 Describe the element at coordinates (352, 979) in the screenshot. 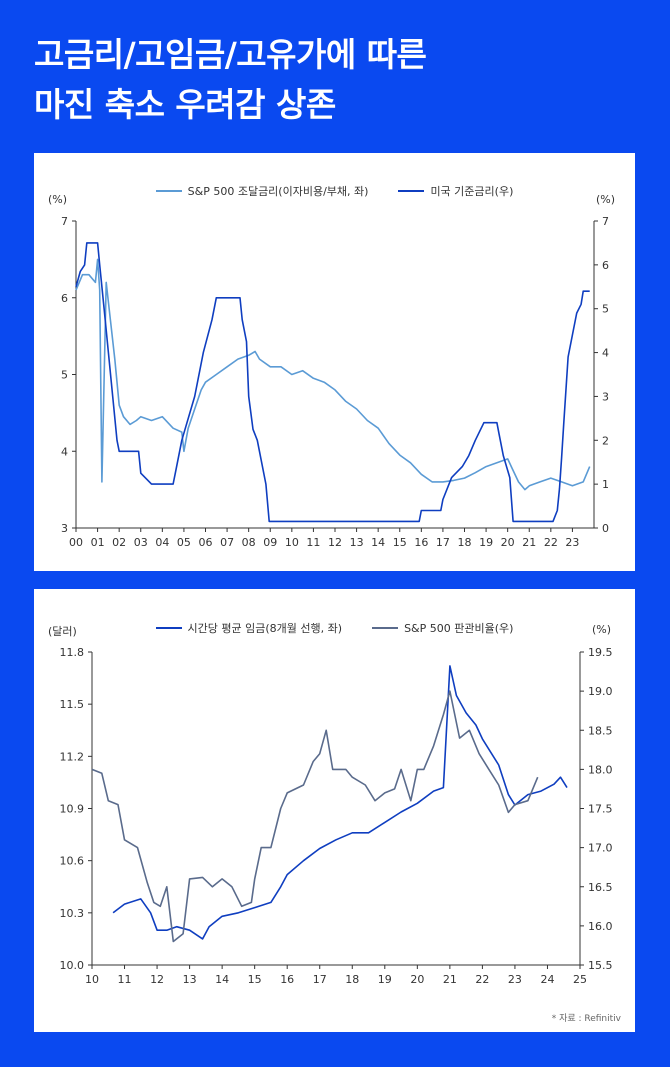

I see `chart2-x-tick-label: 18` at that location.